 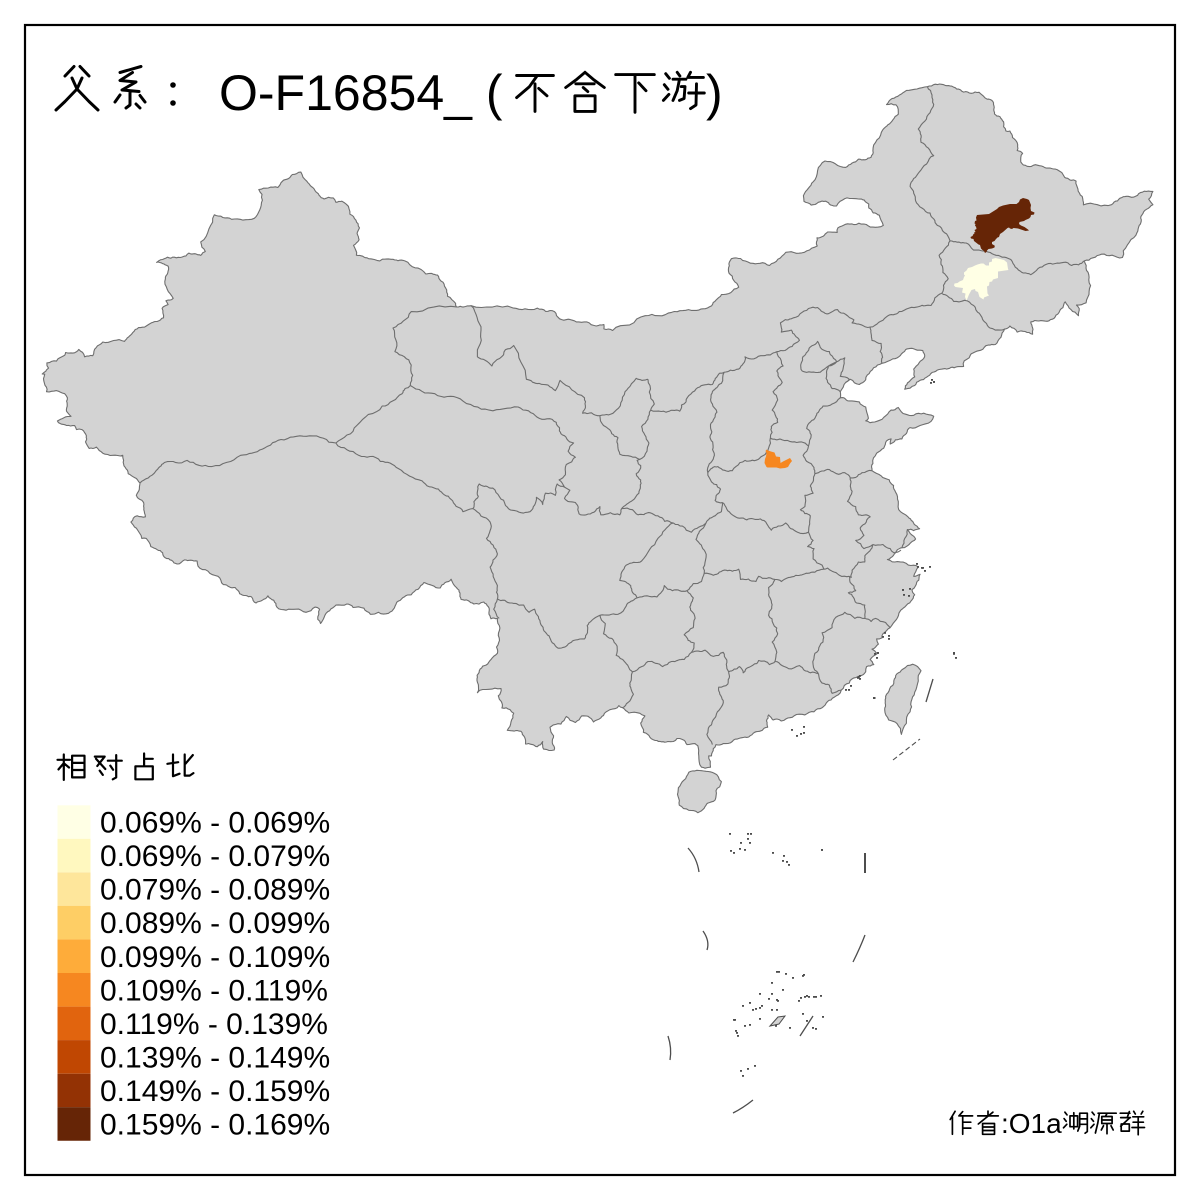 What do you see at coordinates (361, 93) in the screenshot?
I see `svg-text: O-F16854_ (` at bounding box center [361, 93].